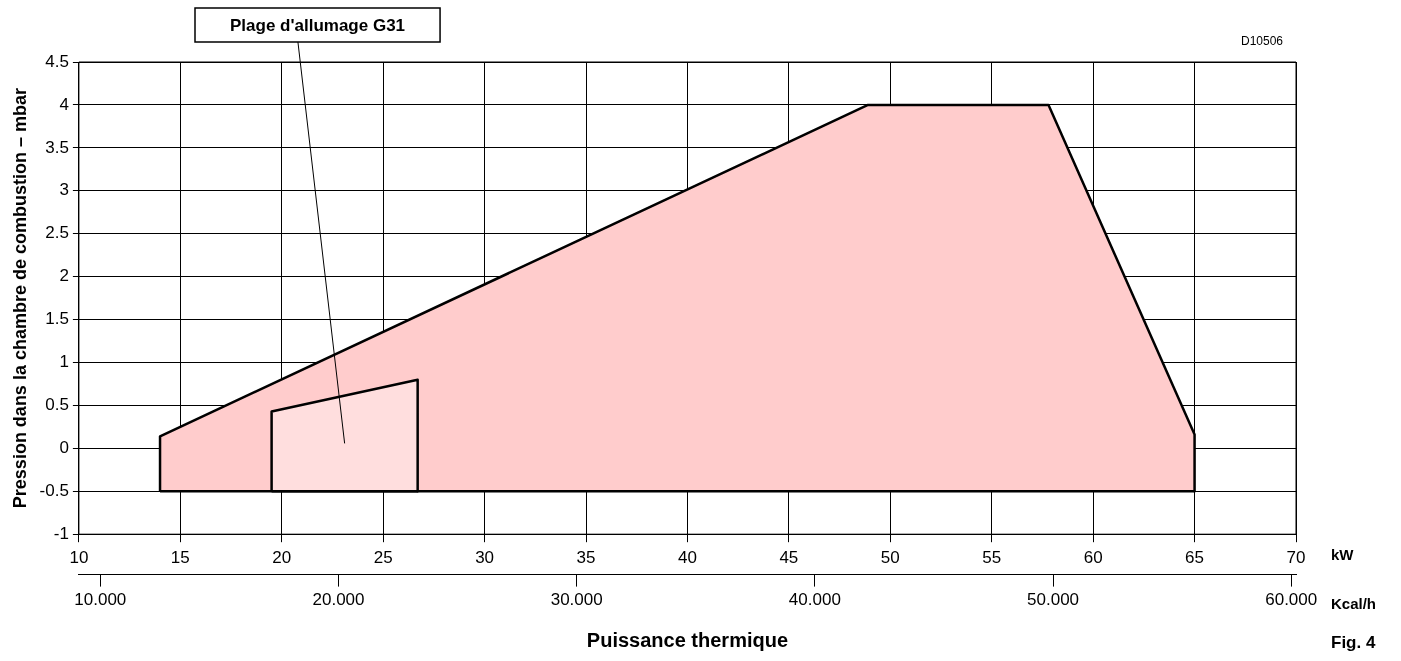 This screenshot has width=1401, height=661. I want to click on x-tick-label: 65, so click(1195, 558).